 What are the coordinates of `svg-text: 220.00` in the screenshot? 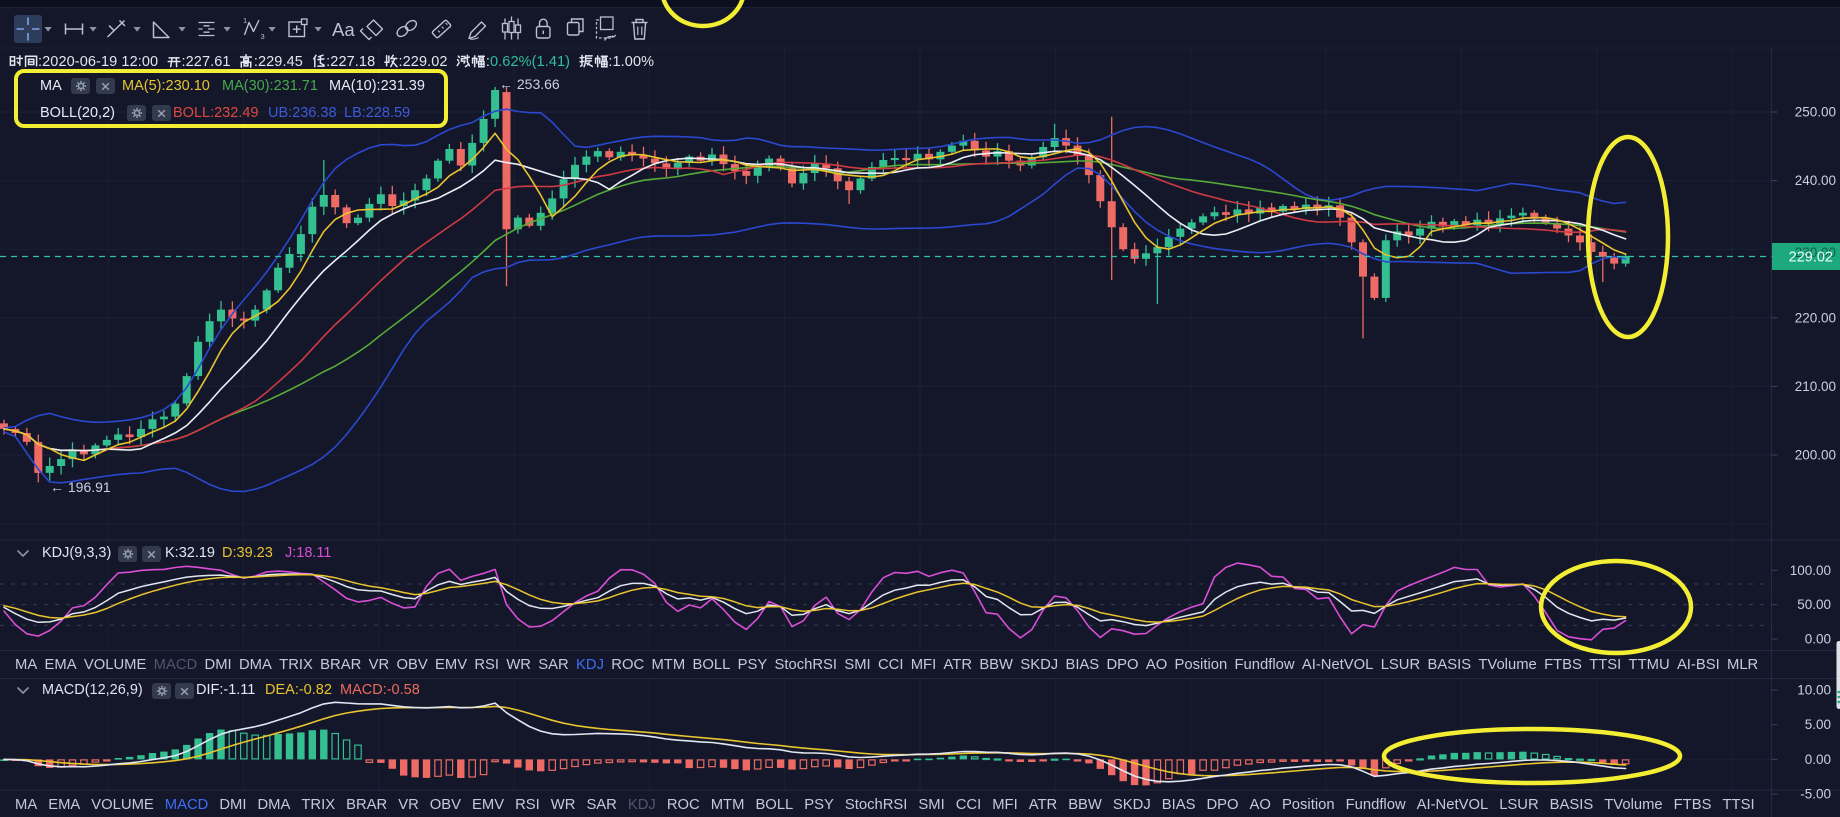 It's located at (1815, 317).